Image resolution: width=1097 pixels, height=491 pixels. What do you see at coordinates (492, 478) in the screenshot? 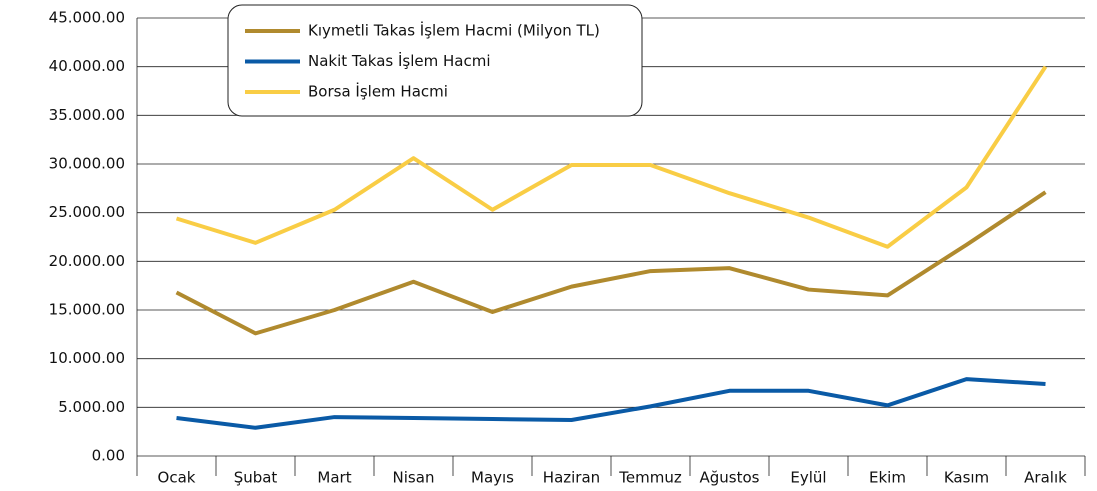
I see `x-tick-label: Mayıs` at bounding box center [492, 478].